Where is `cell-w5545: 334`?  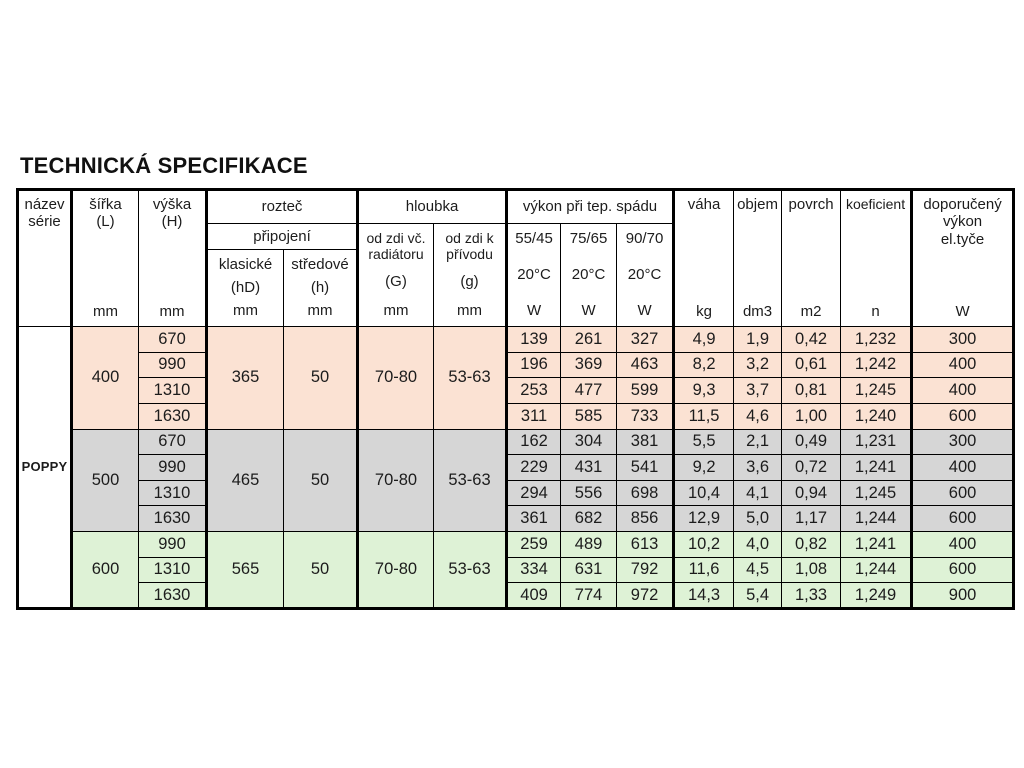
cell-w5545: 334 is located at coordinates (534, 570).